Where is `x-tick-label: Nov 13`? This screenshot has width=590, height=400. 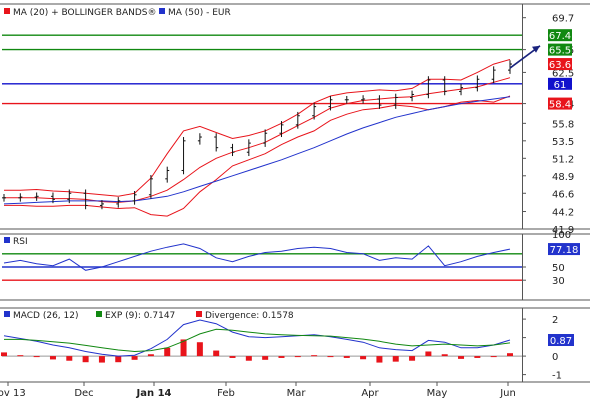
x-tick-label: Nov 13 is located at coordinates (13, 393).